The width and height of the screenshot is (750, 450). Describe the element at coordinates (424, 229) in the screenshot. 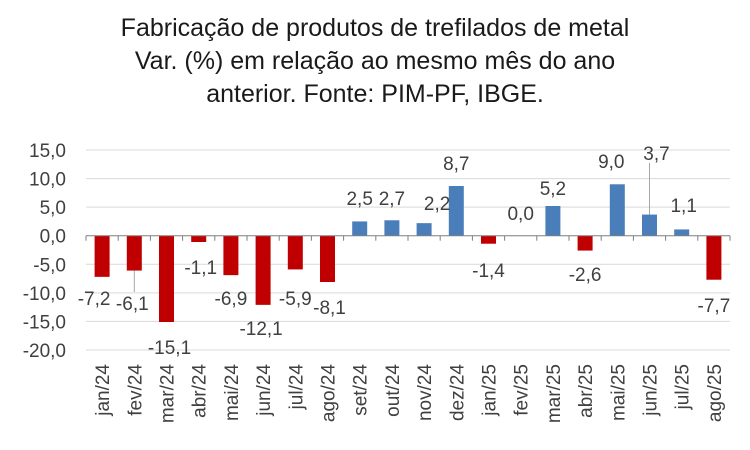

I see `bar-nov/24` at that location.